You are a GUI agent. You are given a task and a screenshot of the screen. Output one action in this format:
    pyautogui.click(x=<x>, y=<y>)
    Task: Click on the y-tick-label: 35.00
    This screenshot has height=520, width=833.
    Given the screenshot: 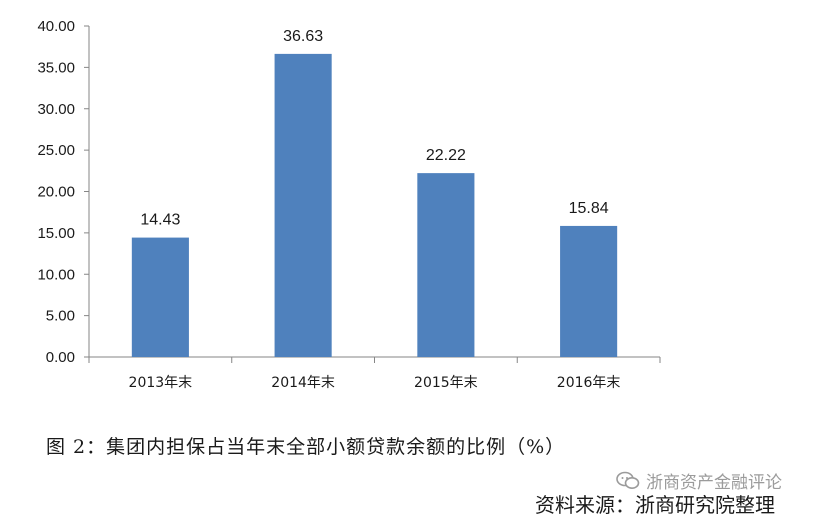 What is the action you would take?
    pyautogui.click(x=56, y=67)
    